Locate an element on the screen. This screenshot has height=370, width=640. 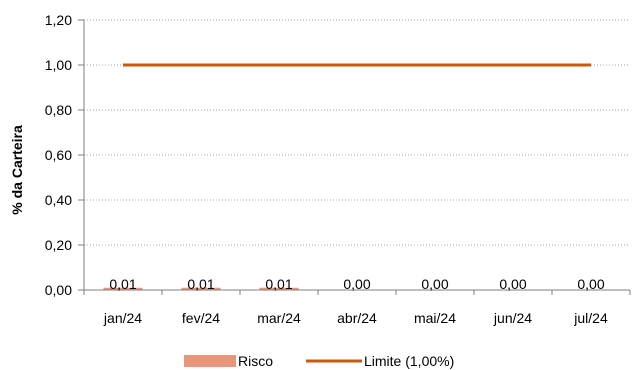
y-tick-label: 0,40 is located at coordinates (58, 200).